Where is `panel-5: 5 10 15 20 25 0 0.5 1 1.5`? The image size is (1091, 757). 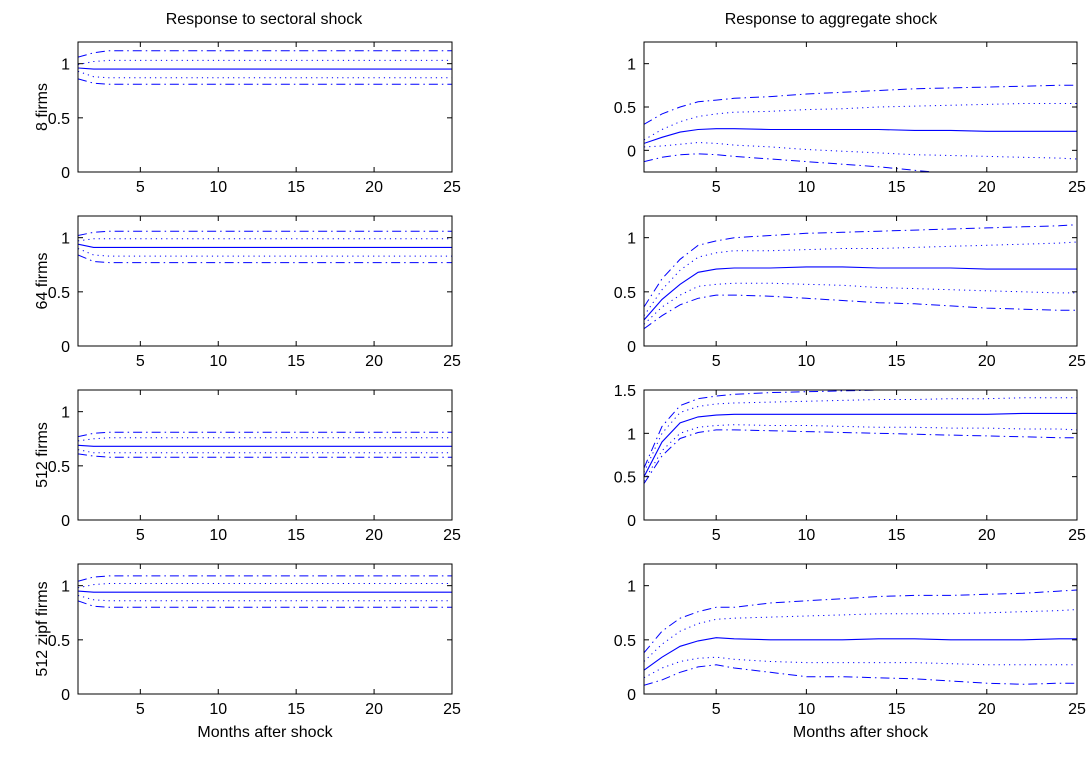 panel-5: 5 10 15 20 25 0 0.5 1 1.5 is located at coordinates (850, 463).